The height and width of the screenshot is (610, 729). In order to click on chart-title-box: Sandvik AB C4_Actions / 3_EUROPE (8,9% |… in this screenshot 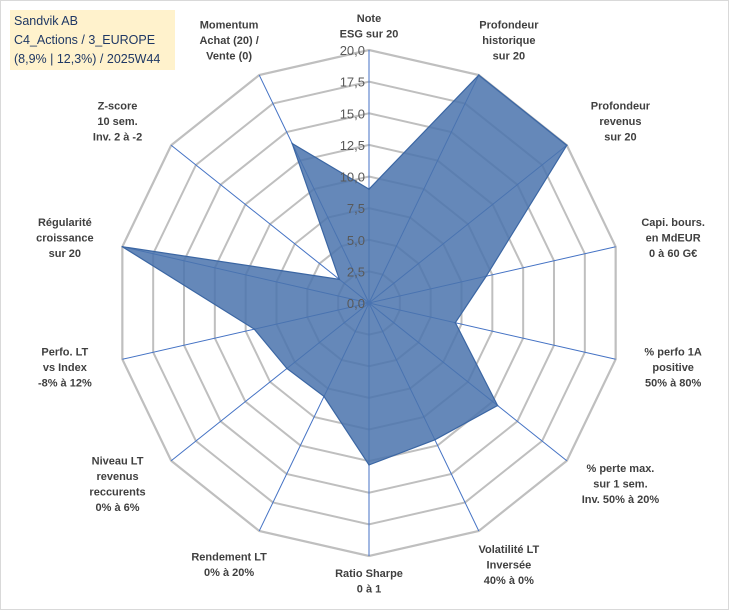, I will do `click(92, 40)`.